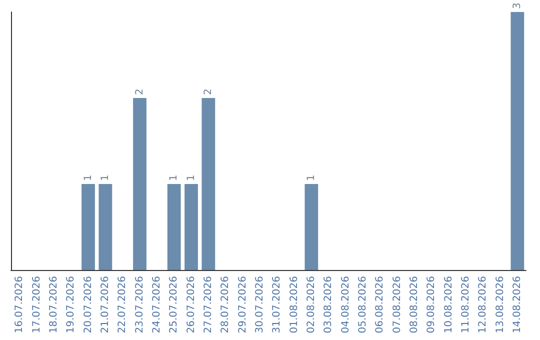 Image resolution: width=540 pixels, height=340 pixels. I want to click on x-tick-label: 16.07.2026, so click(20, 305).